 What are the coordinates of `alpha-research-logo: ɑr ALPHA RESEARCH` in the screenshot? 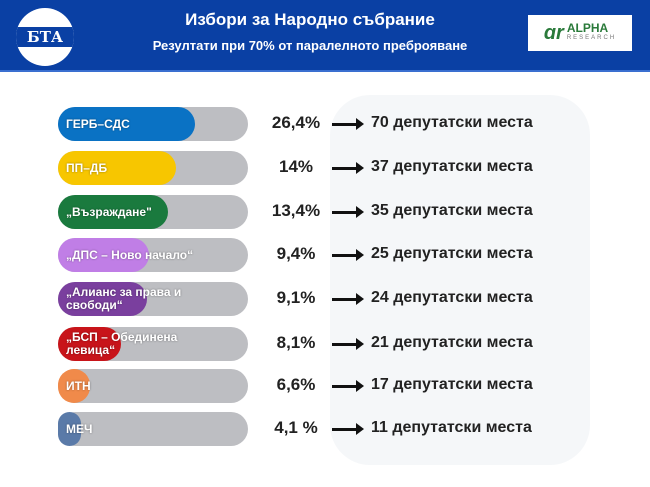 It's located at (580, 33).